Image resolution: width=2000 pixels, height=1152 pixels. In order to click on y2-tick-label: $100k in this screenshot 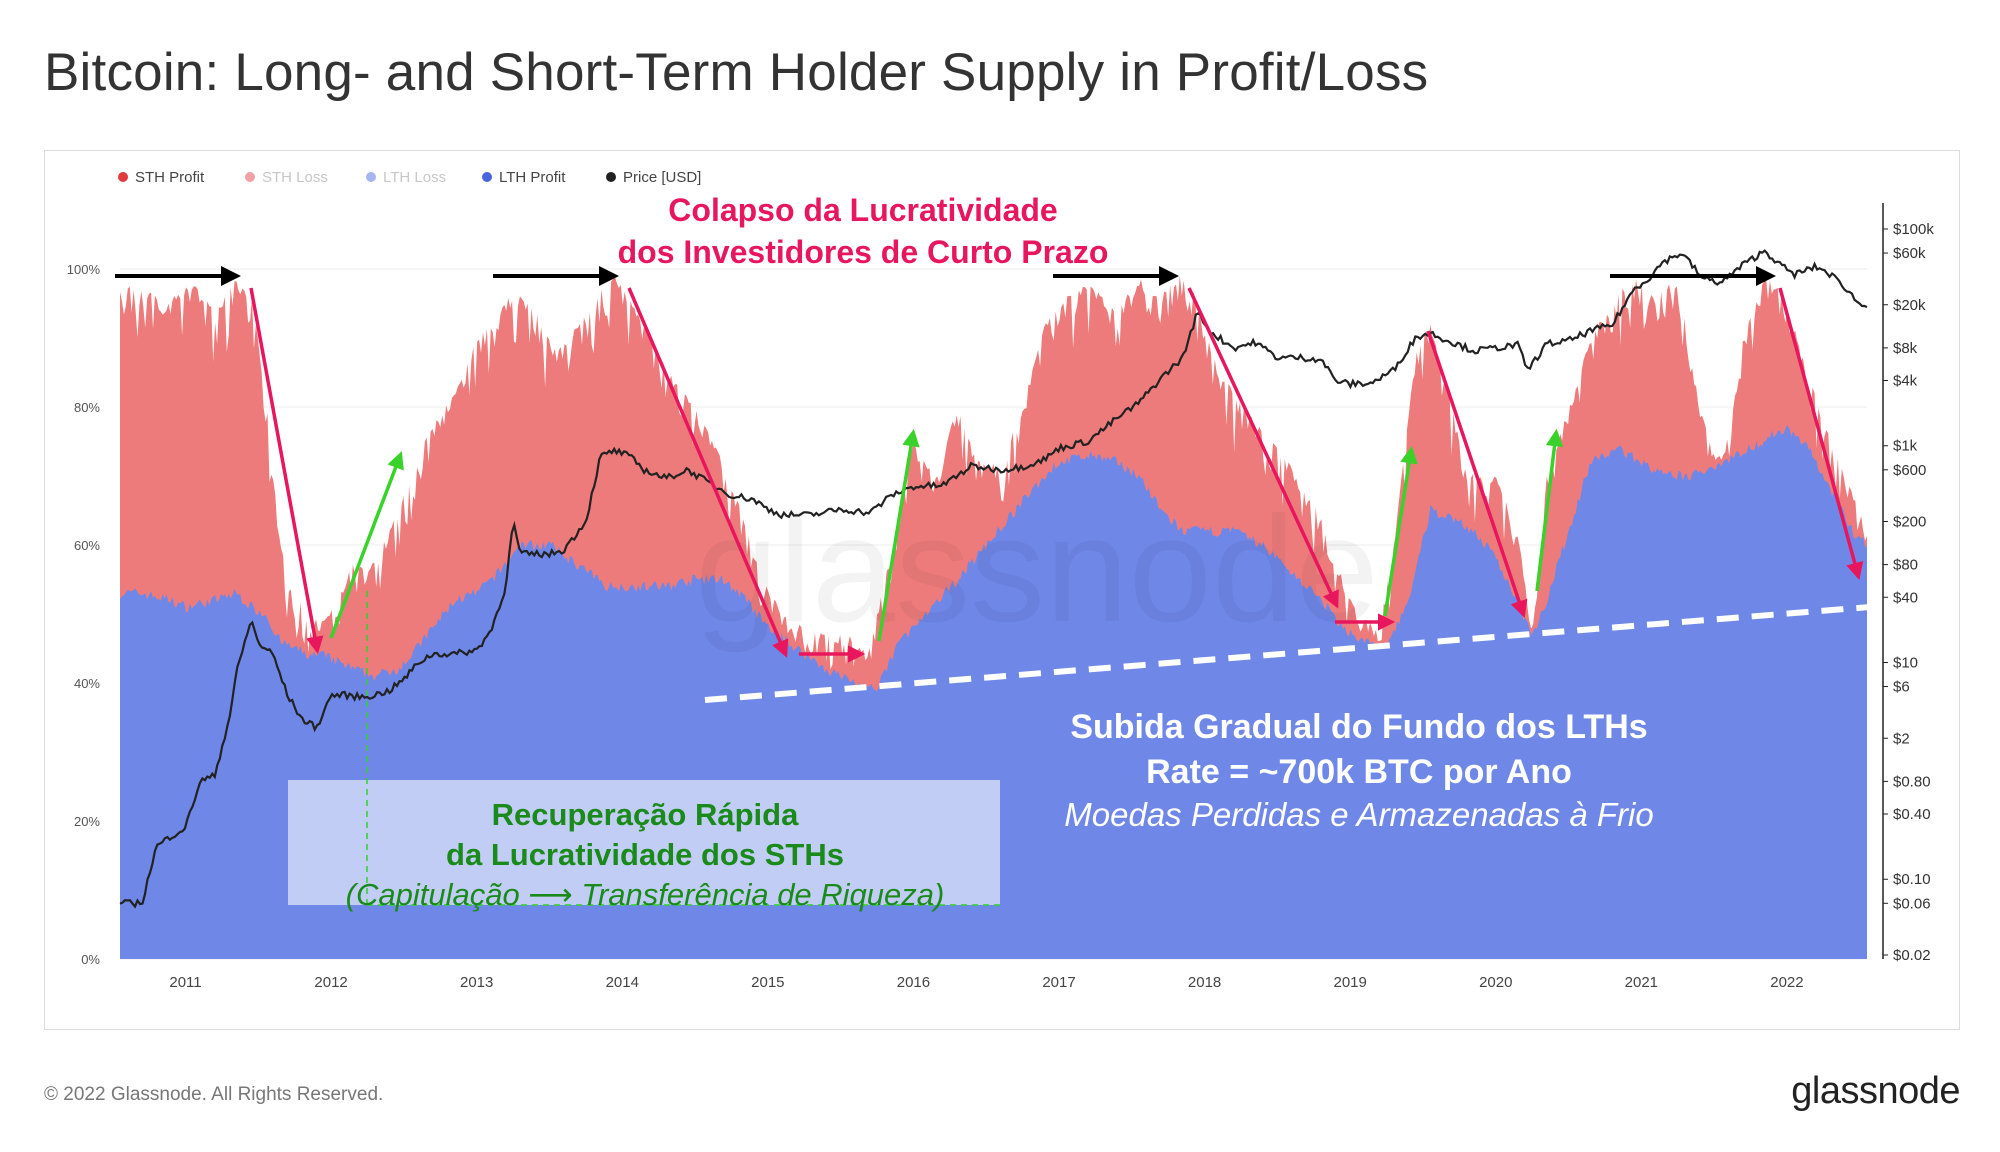, I will do `click(1913, 229)`.